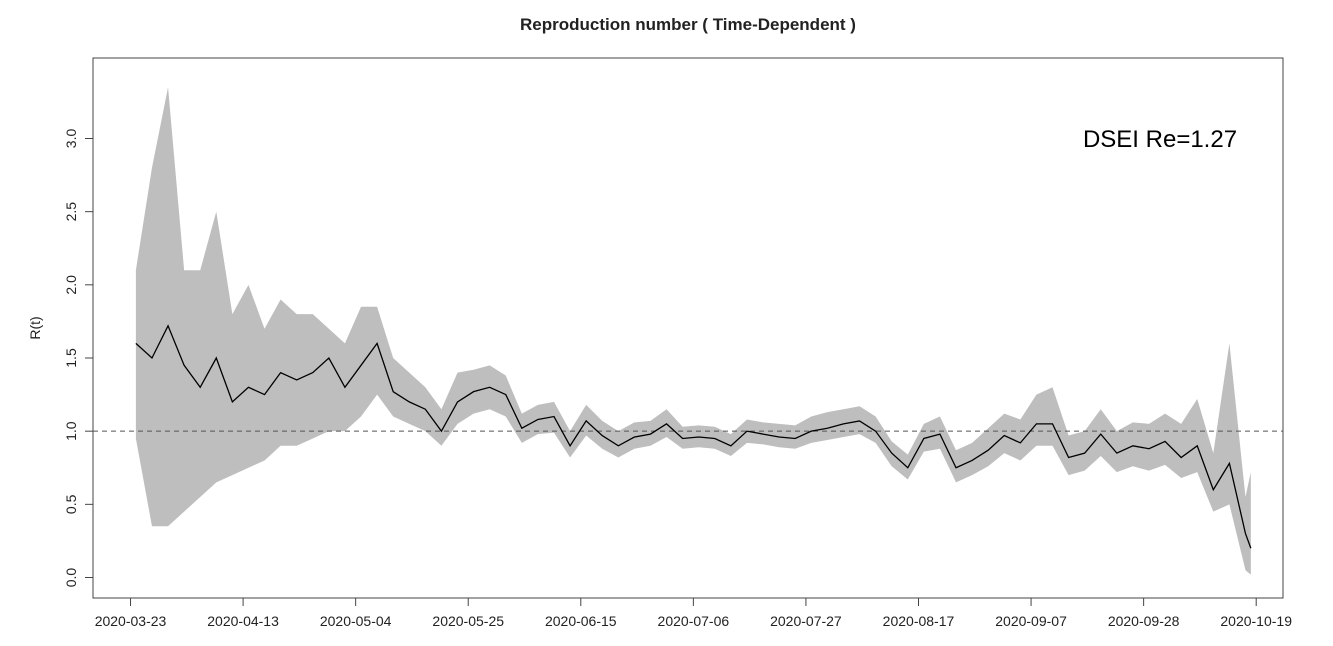 The height and width of the screenshot is (646, 1333). What do you see at coordinates (35, 327) in the screenshot?
I see `y-axis-label: R(t)` at bounding box center [35, 327].